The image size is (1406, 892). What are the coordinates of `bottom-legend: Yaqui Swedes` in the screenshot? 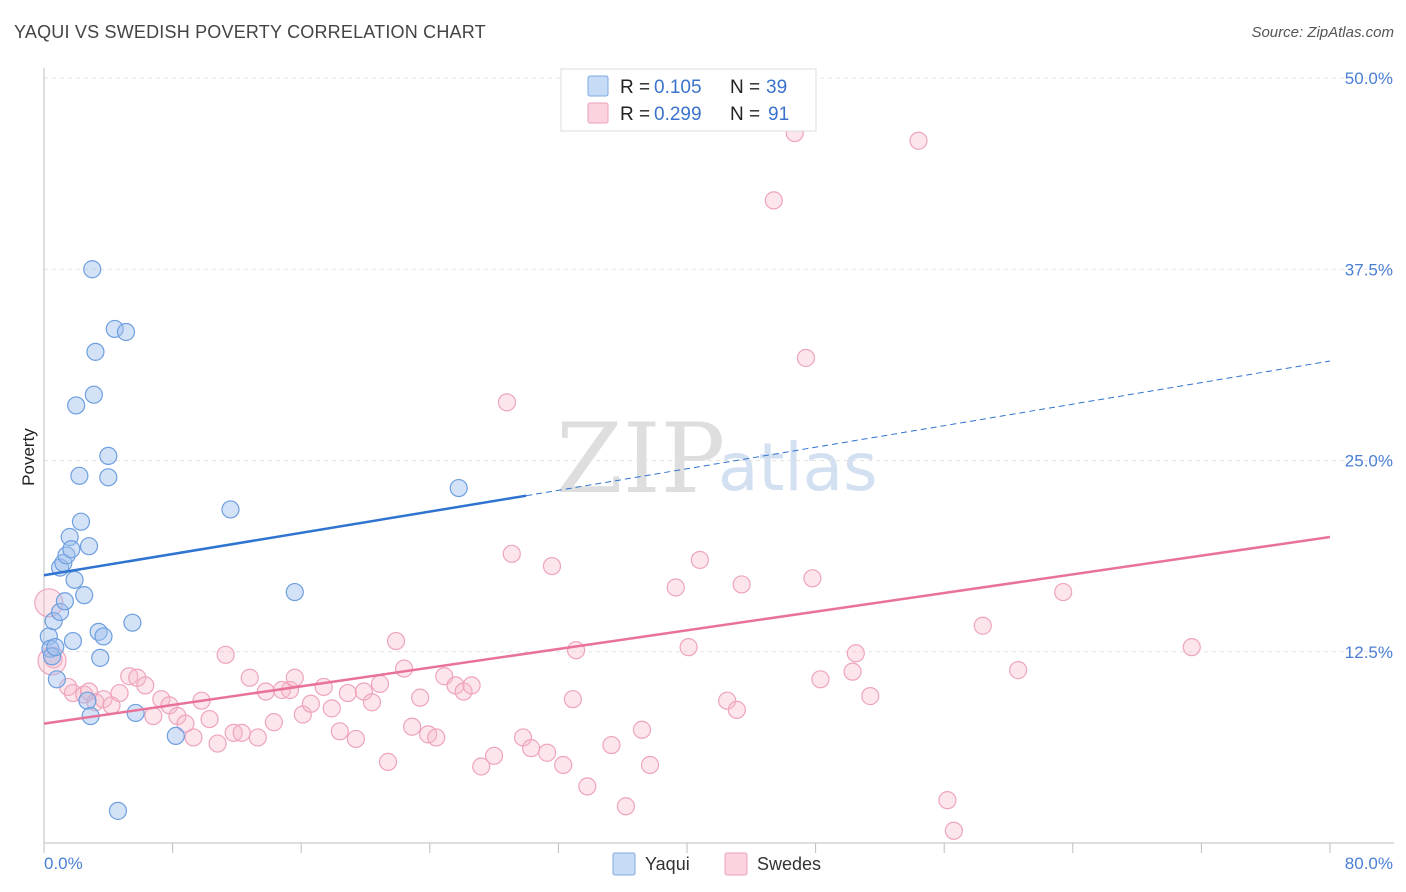 It's located at (716, 864).